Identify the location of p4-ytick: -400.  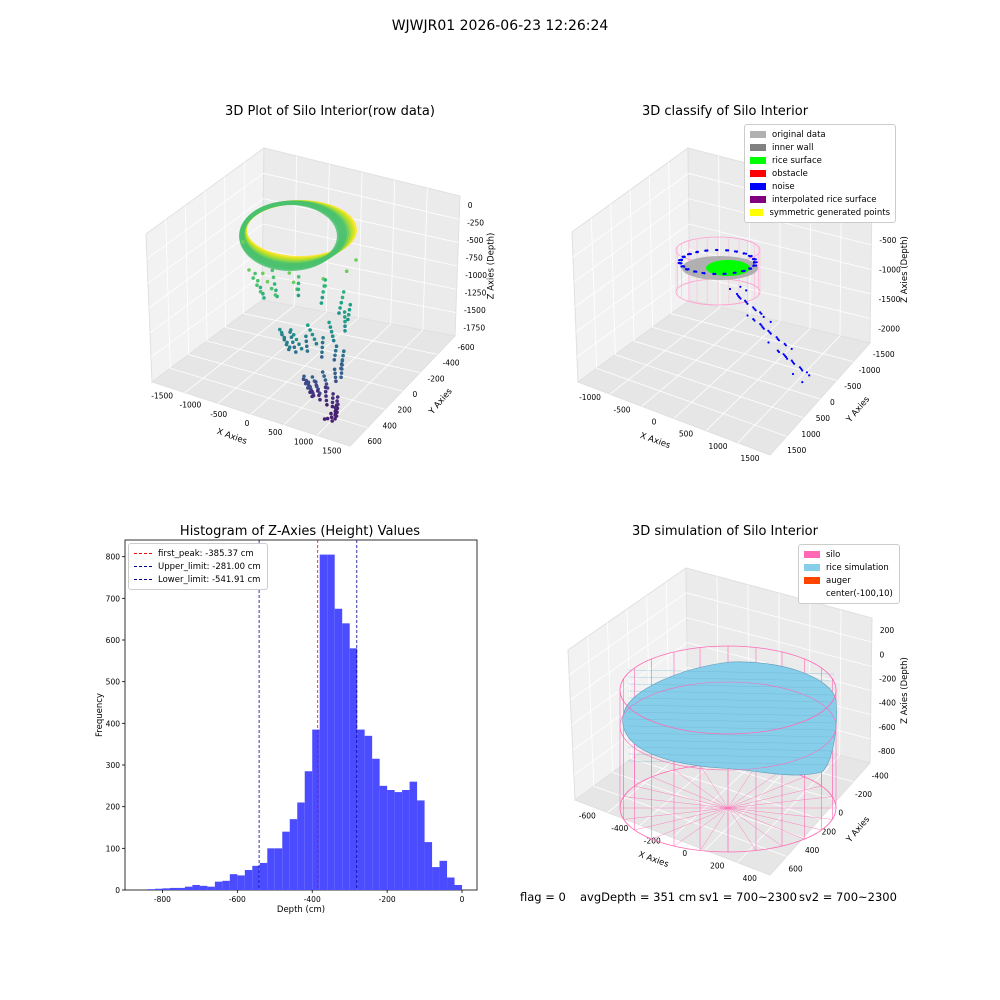
(880, 775).